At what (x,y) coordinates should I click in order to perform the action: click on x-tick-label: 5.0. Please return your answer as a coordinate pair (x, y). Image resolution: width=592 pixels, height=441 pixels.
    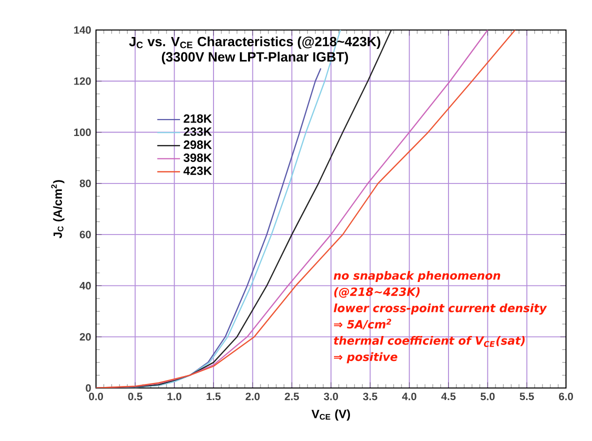
    Looking at the image, I should click on (487, 396).